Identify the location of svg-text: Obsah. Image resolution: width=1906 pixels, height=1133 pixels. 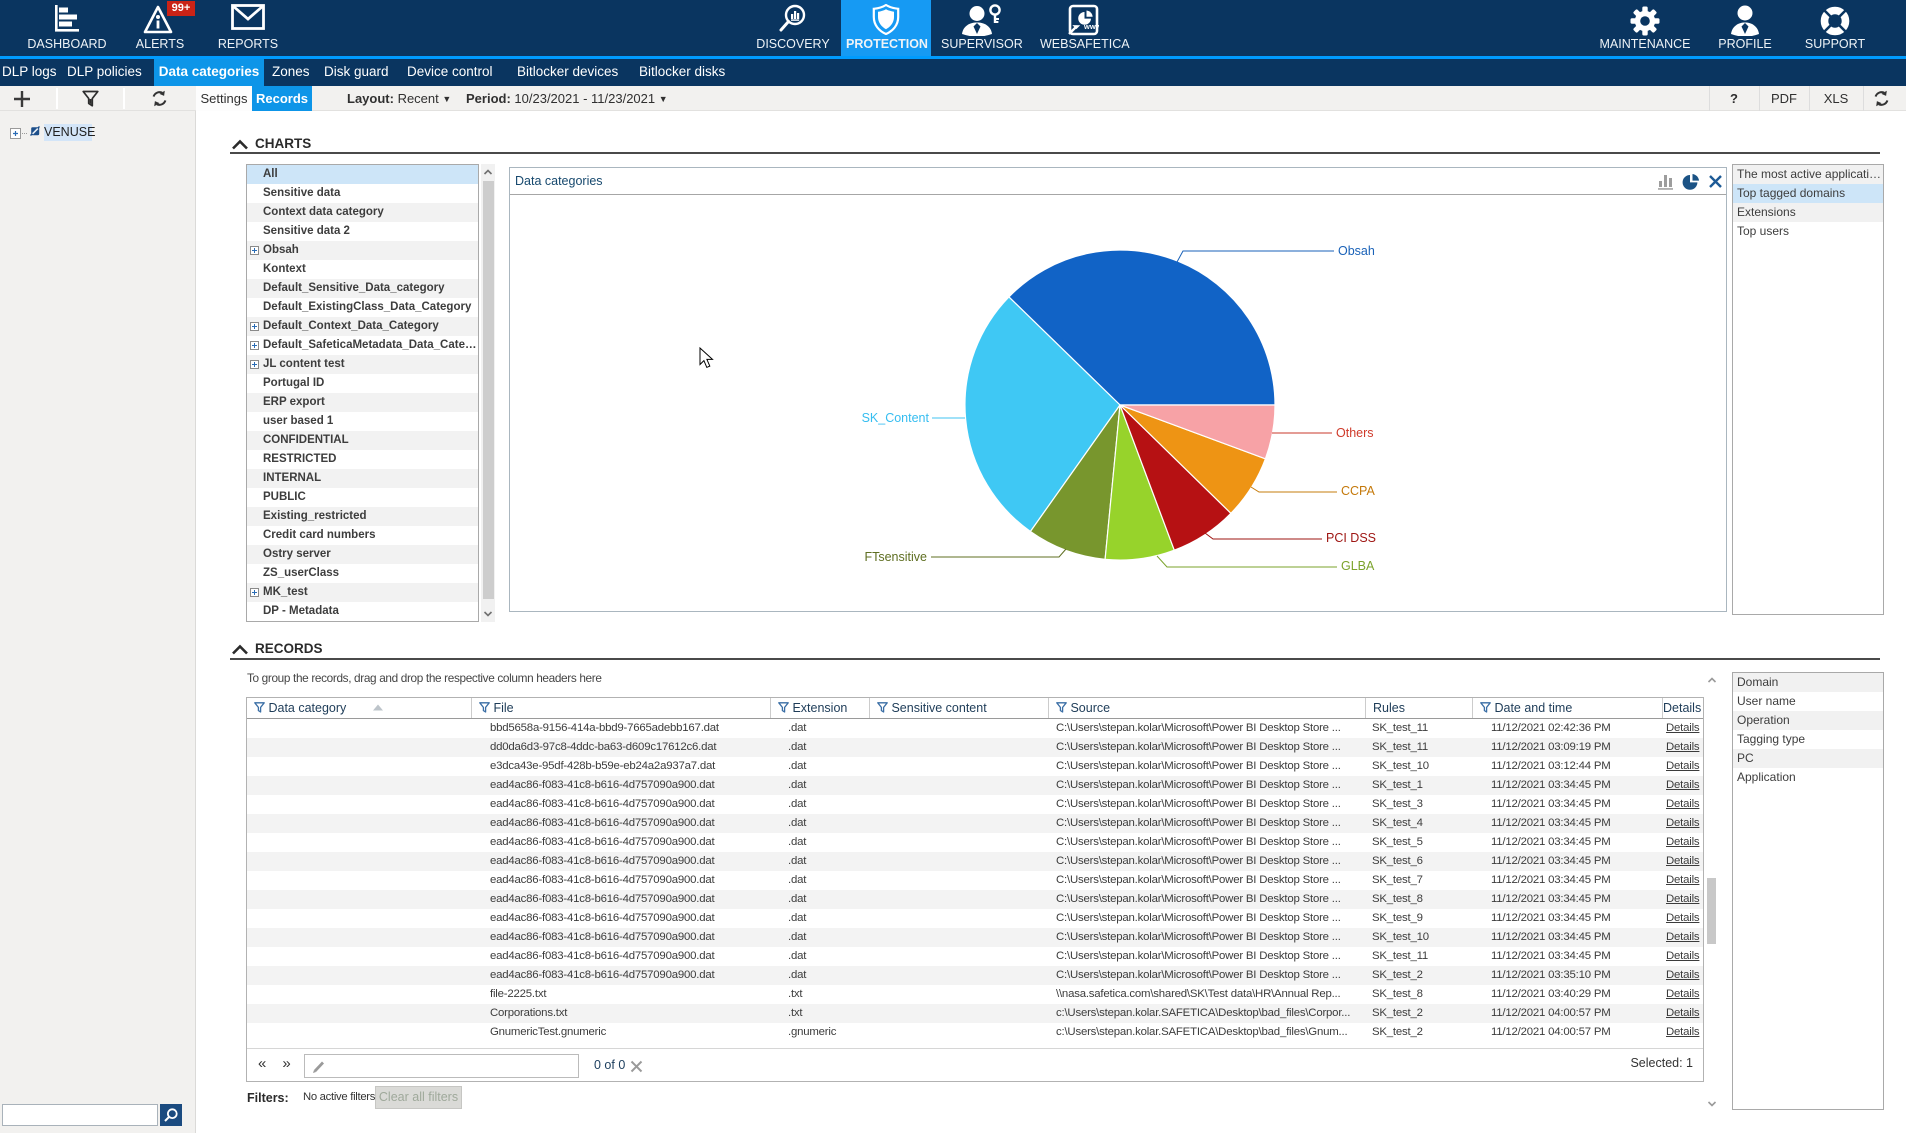
(1356, 251).